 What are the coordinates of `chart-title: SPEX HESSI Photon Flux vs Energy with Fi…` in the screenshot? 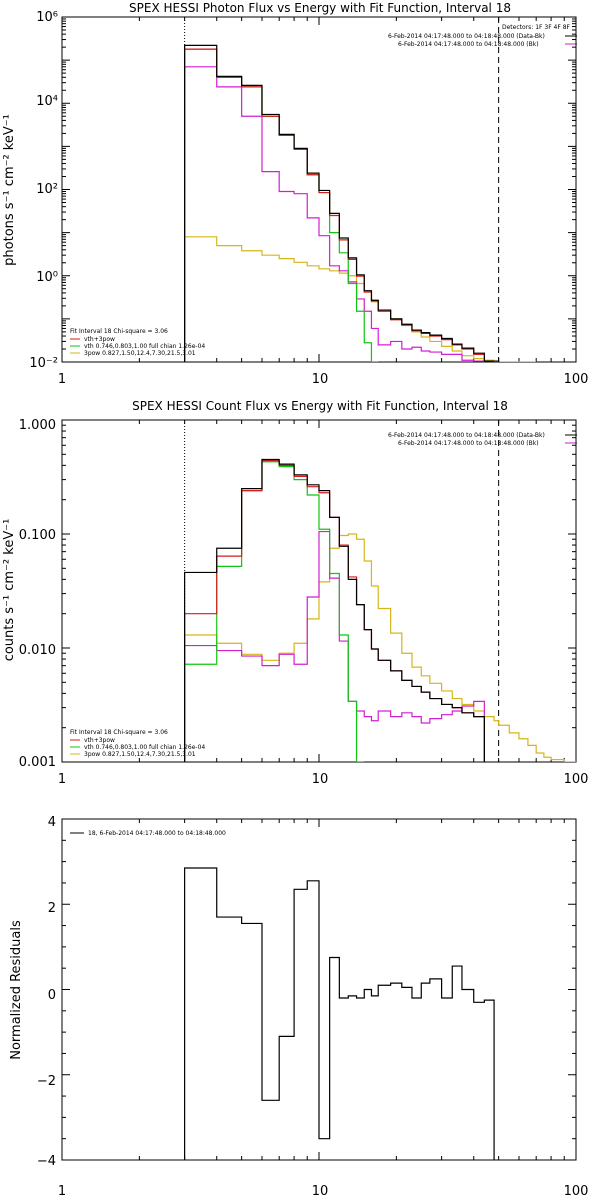 It's located at (320, 8).